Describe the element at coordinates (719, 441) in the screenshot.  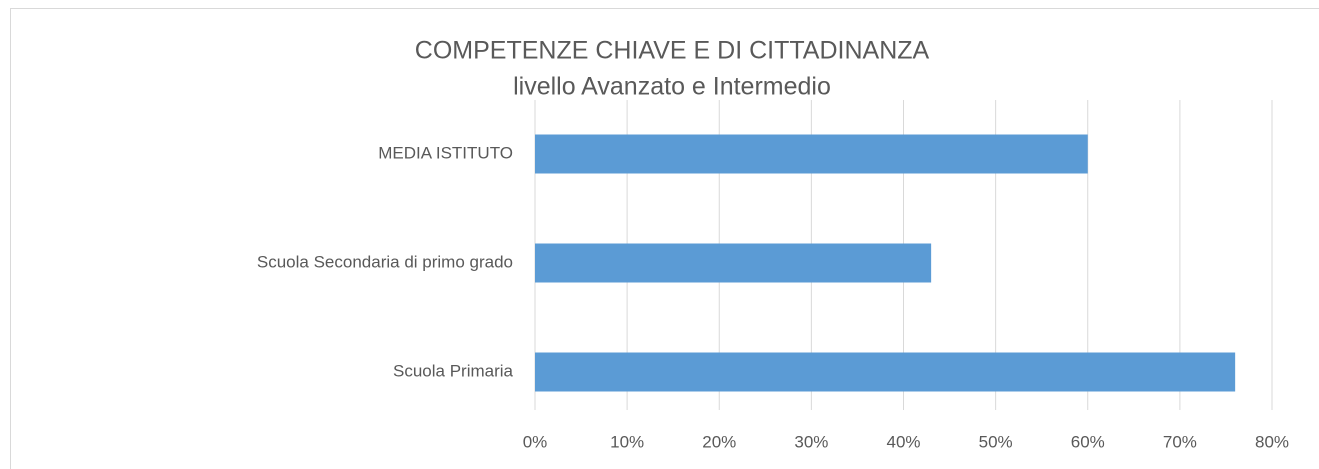
I see `x-tick-label: 20%` at that location.